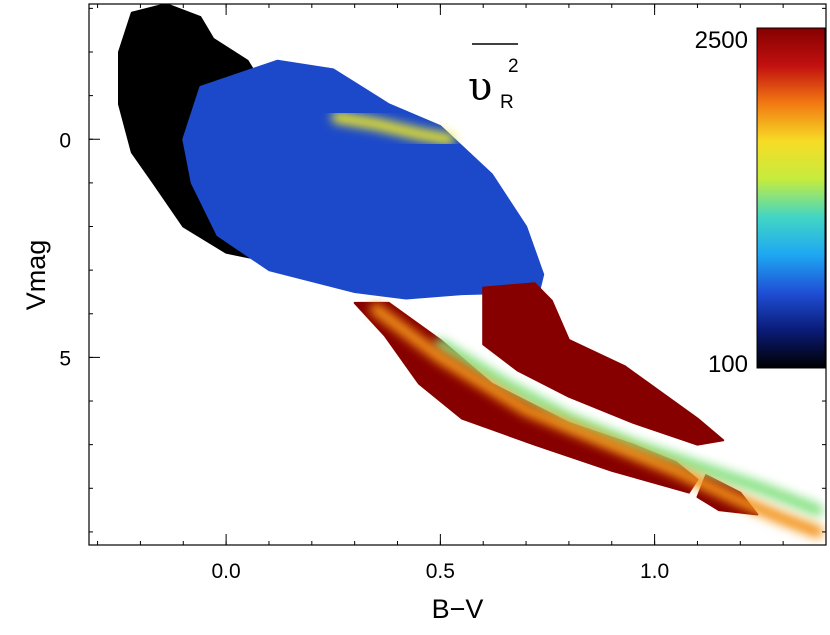 The image size is (830, 635). I want to click on colorbar-min-label: 100, so click(728, 364).